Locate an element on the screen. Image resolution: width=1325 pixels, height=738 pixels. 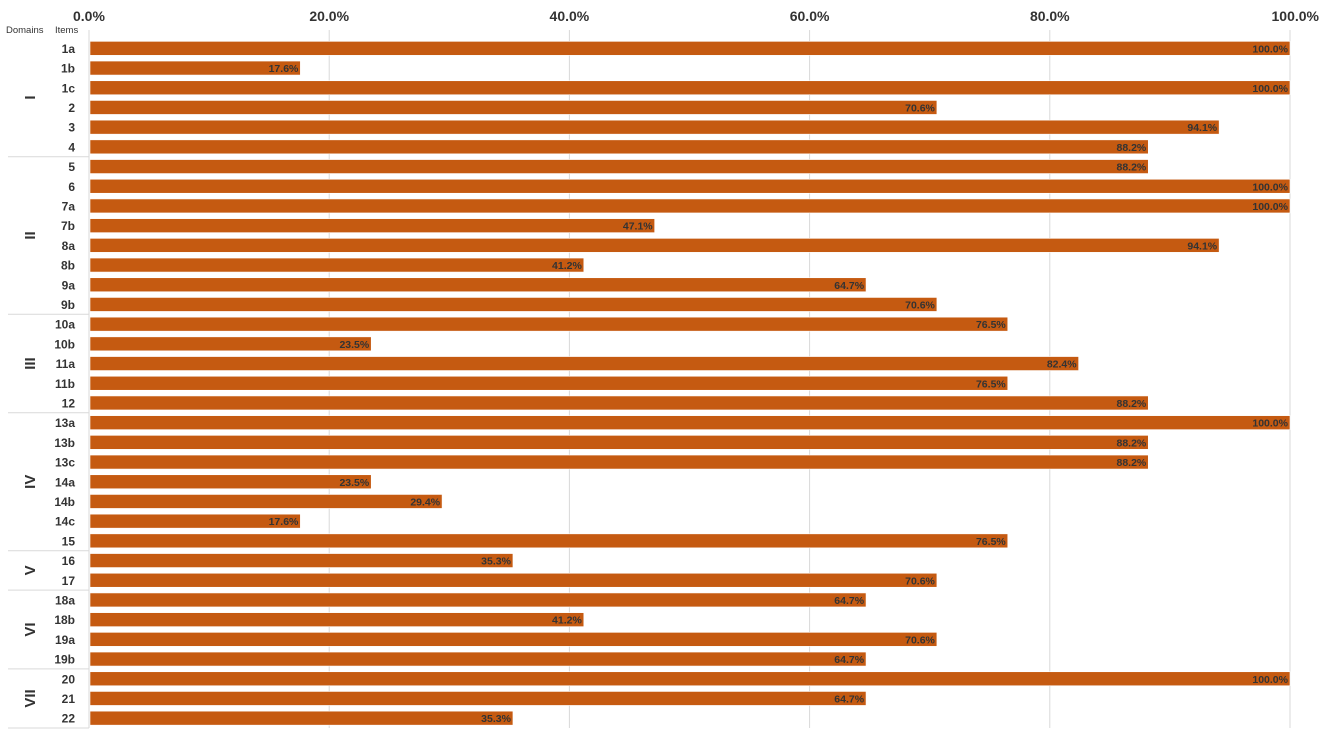
item-label: 21 is located at coordinates (69, 699).